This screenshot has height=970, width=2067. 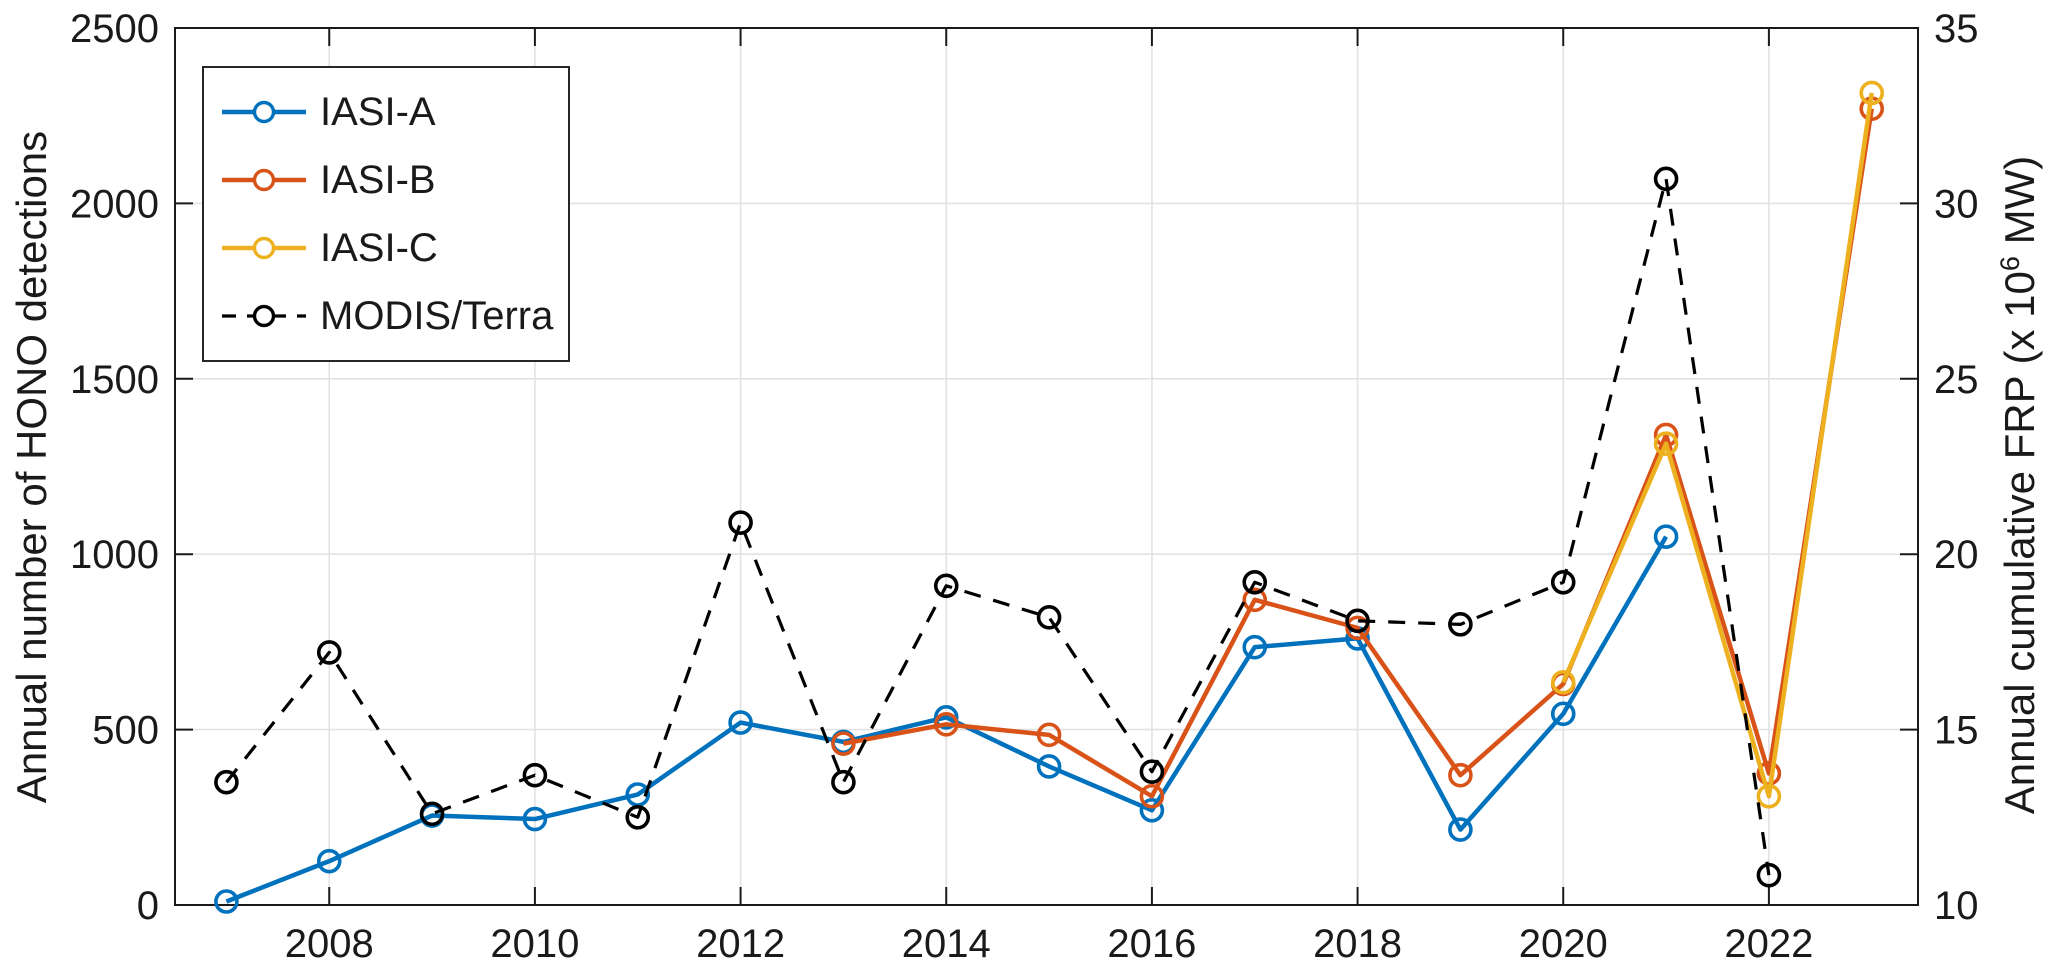 What do you see at coordinates (148, 906) in the screenshot?
I see `left-y-tick-label: 0` at bounding box center [148, 906].